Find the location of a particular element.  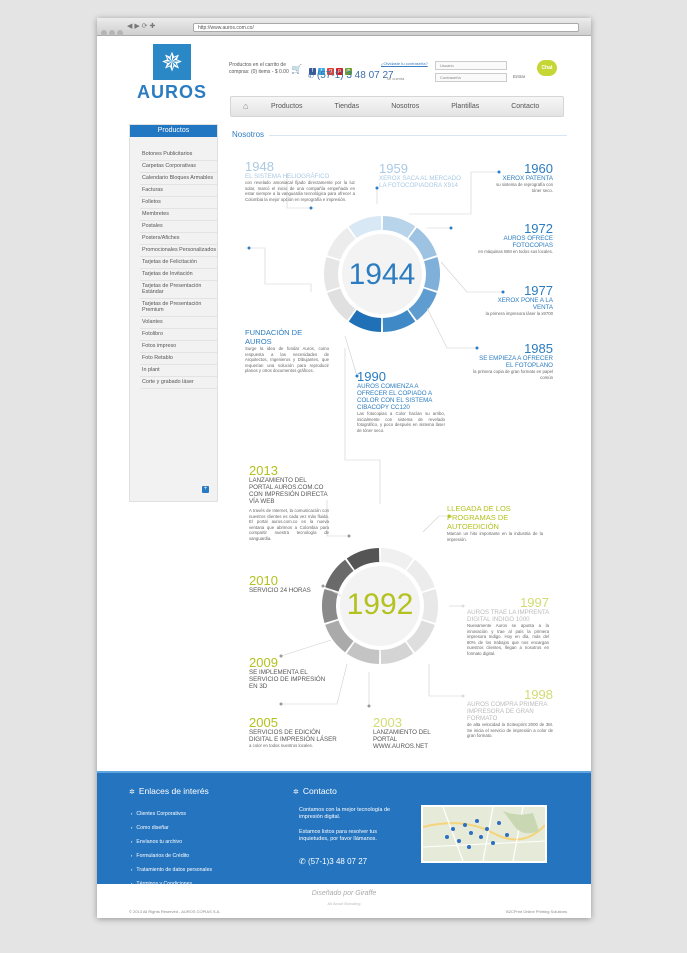

sidebar-item: Tarjetas de Presentación Premium is located at coordinates (178, 308).